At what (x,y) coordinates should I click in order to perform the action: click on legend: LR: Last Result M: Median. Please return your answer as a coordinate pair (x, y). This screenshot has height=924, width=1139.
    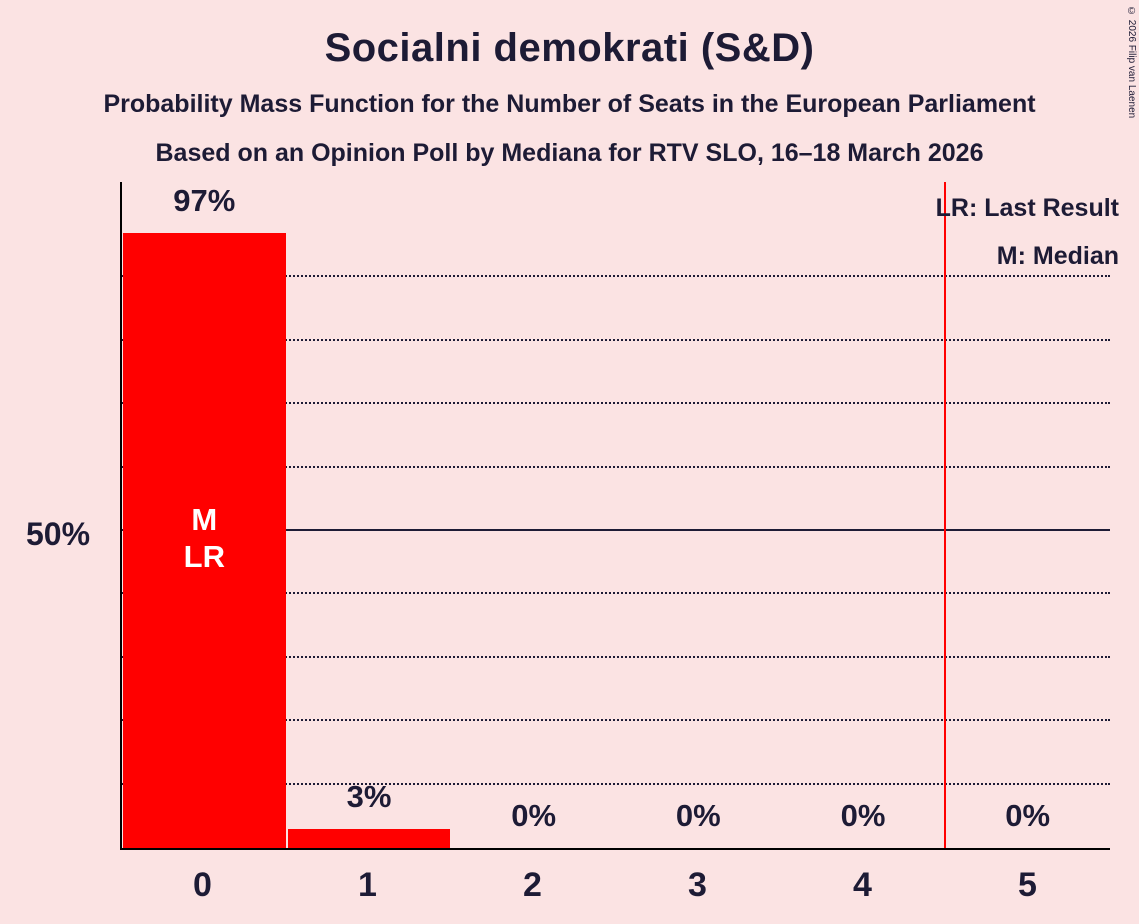
    Looking at the image, I should click on (1027, 232).